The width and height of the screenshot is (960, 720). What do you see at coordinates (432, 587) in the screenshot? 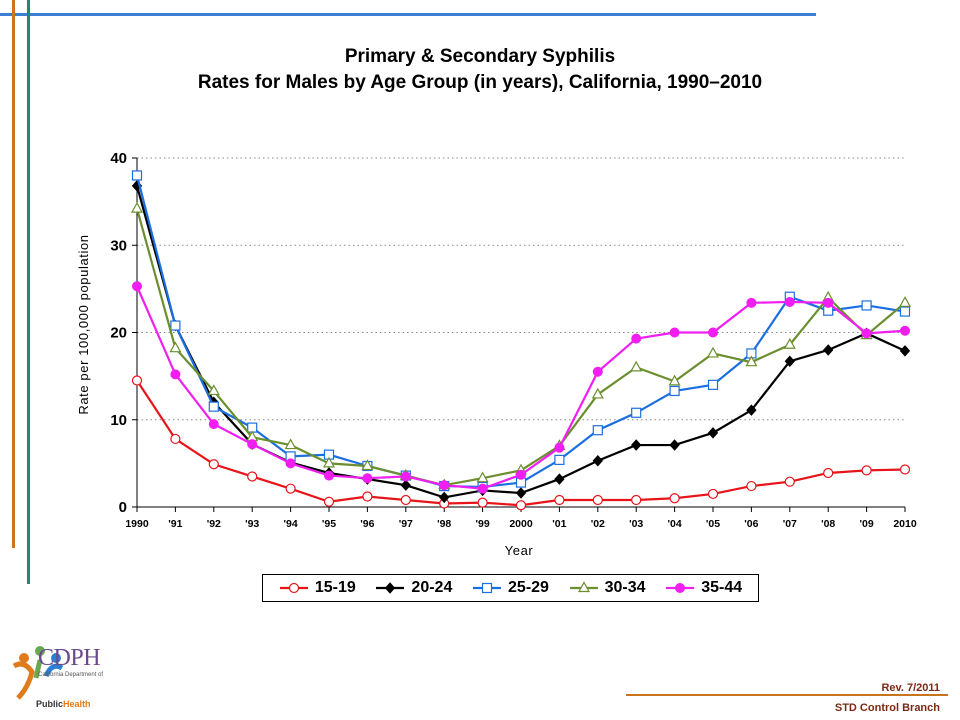
I see `legend-label-20-24: 20-24` at bounding box center [432, 587].